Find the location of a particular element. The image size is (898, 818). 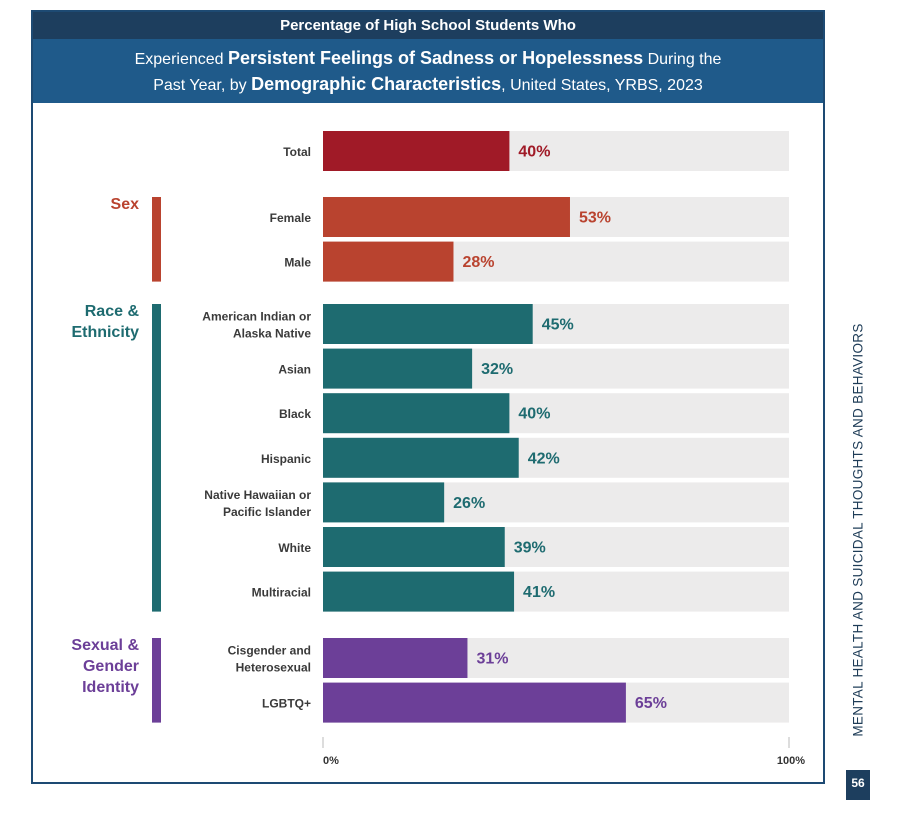

category-label: Female is located at coordinates (291, 218).